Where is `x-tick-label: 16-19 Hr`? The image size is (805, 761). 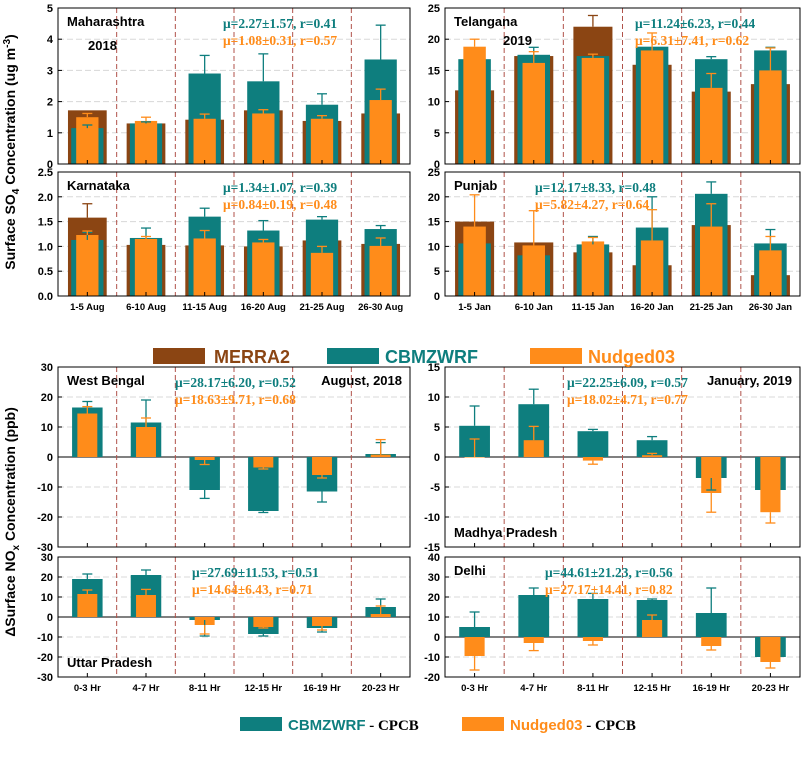 x-tick-label: 16-19 Hr is located at coordinates (322, 688).